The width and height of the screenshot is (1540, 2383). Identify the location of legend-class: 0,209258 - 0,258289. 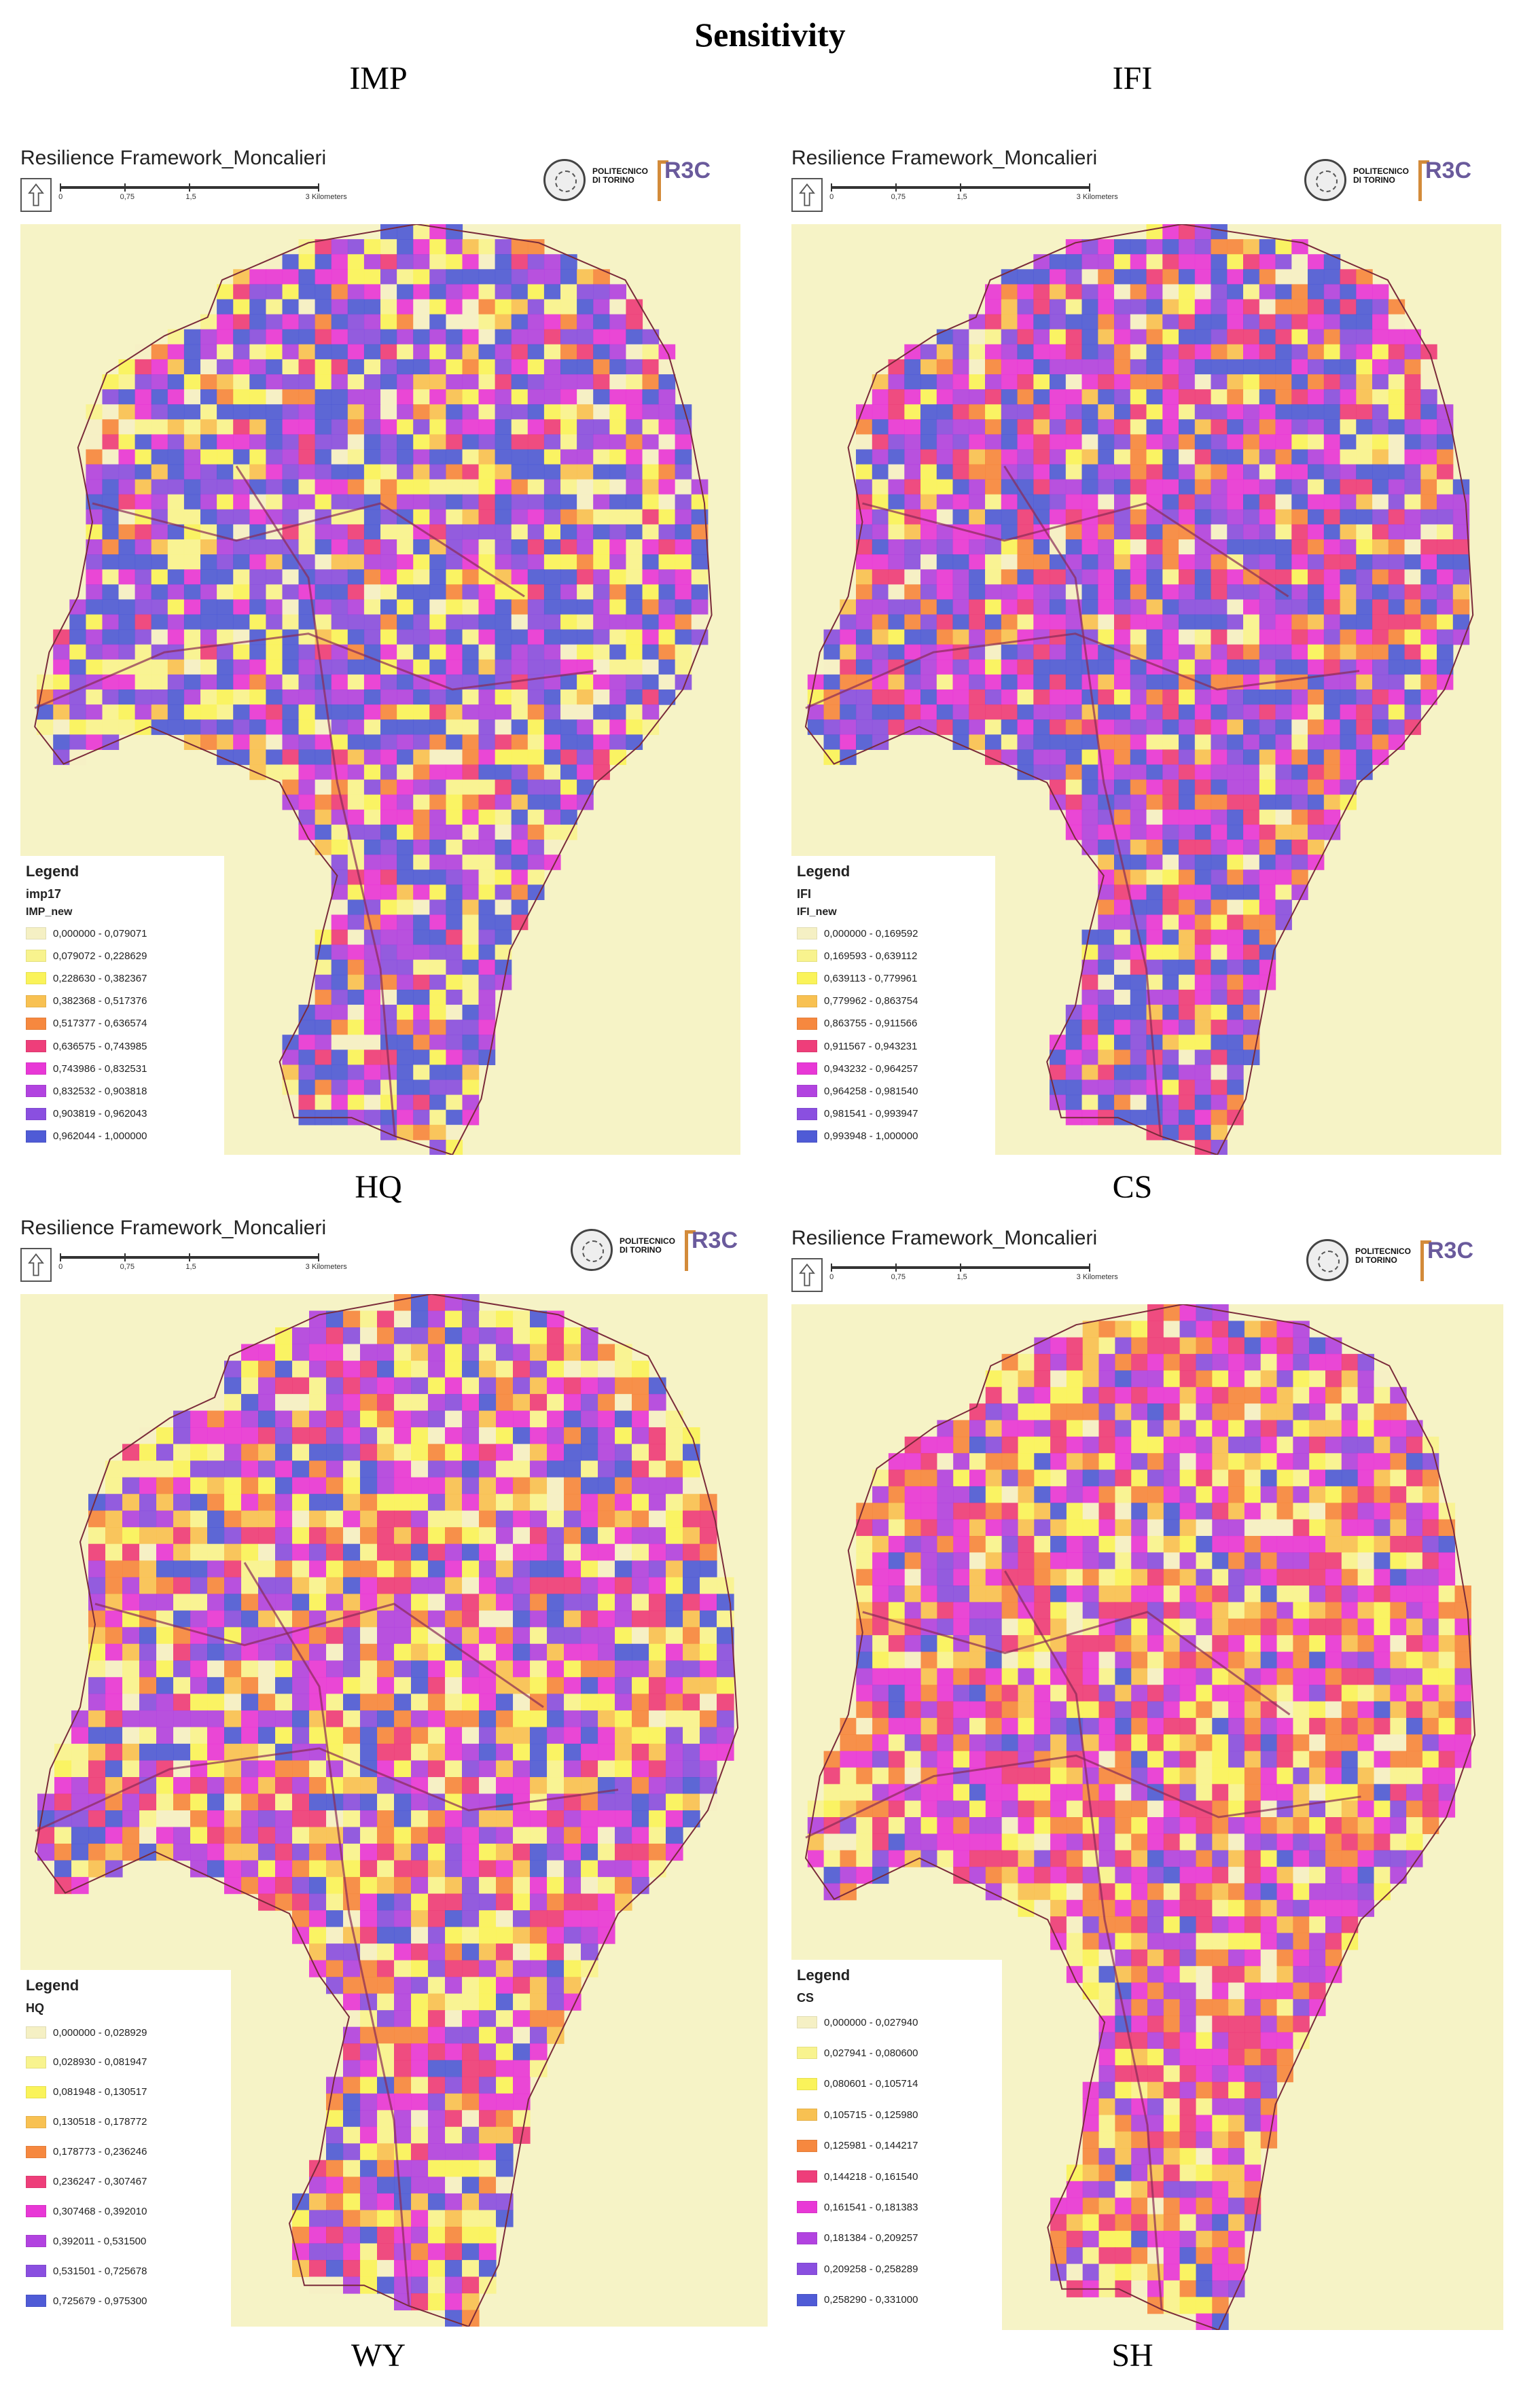
(858, 2269).